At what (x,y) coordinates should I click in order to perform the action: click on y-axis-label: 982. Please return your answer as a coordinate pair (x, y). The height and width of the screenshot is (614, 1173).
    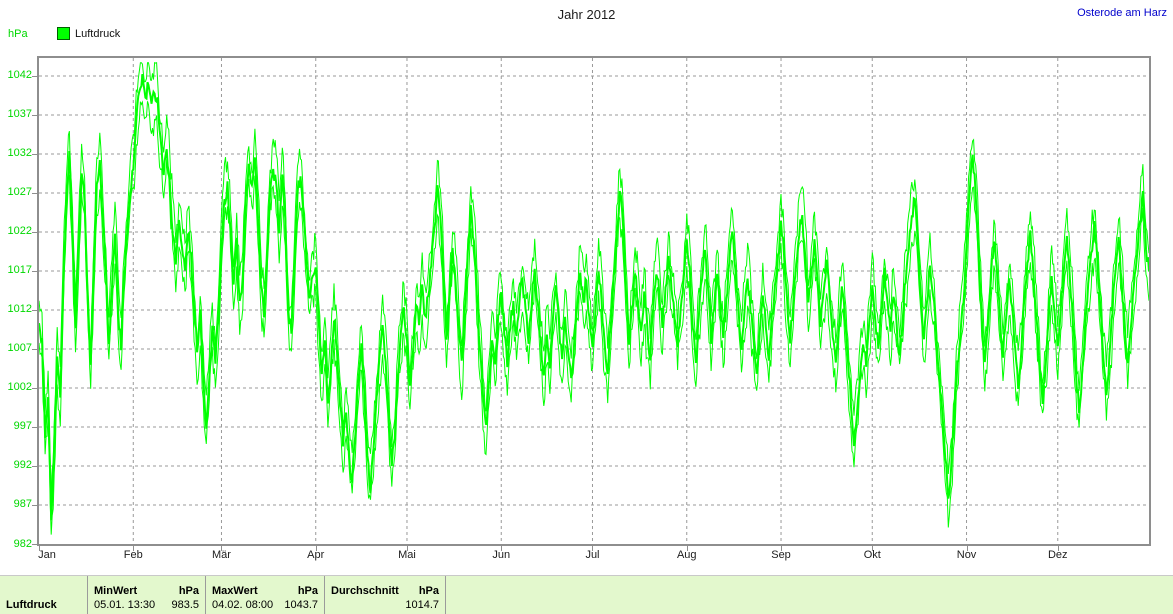
    Looking at the image, I should click on (22, 543).